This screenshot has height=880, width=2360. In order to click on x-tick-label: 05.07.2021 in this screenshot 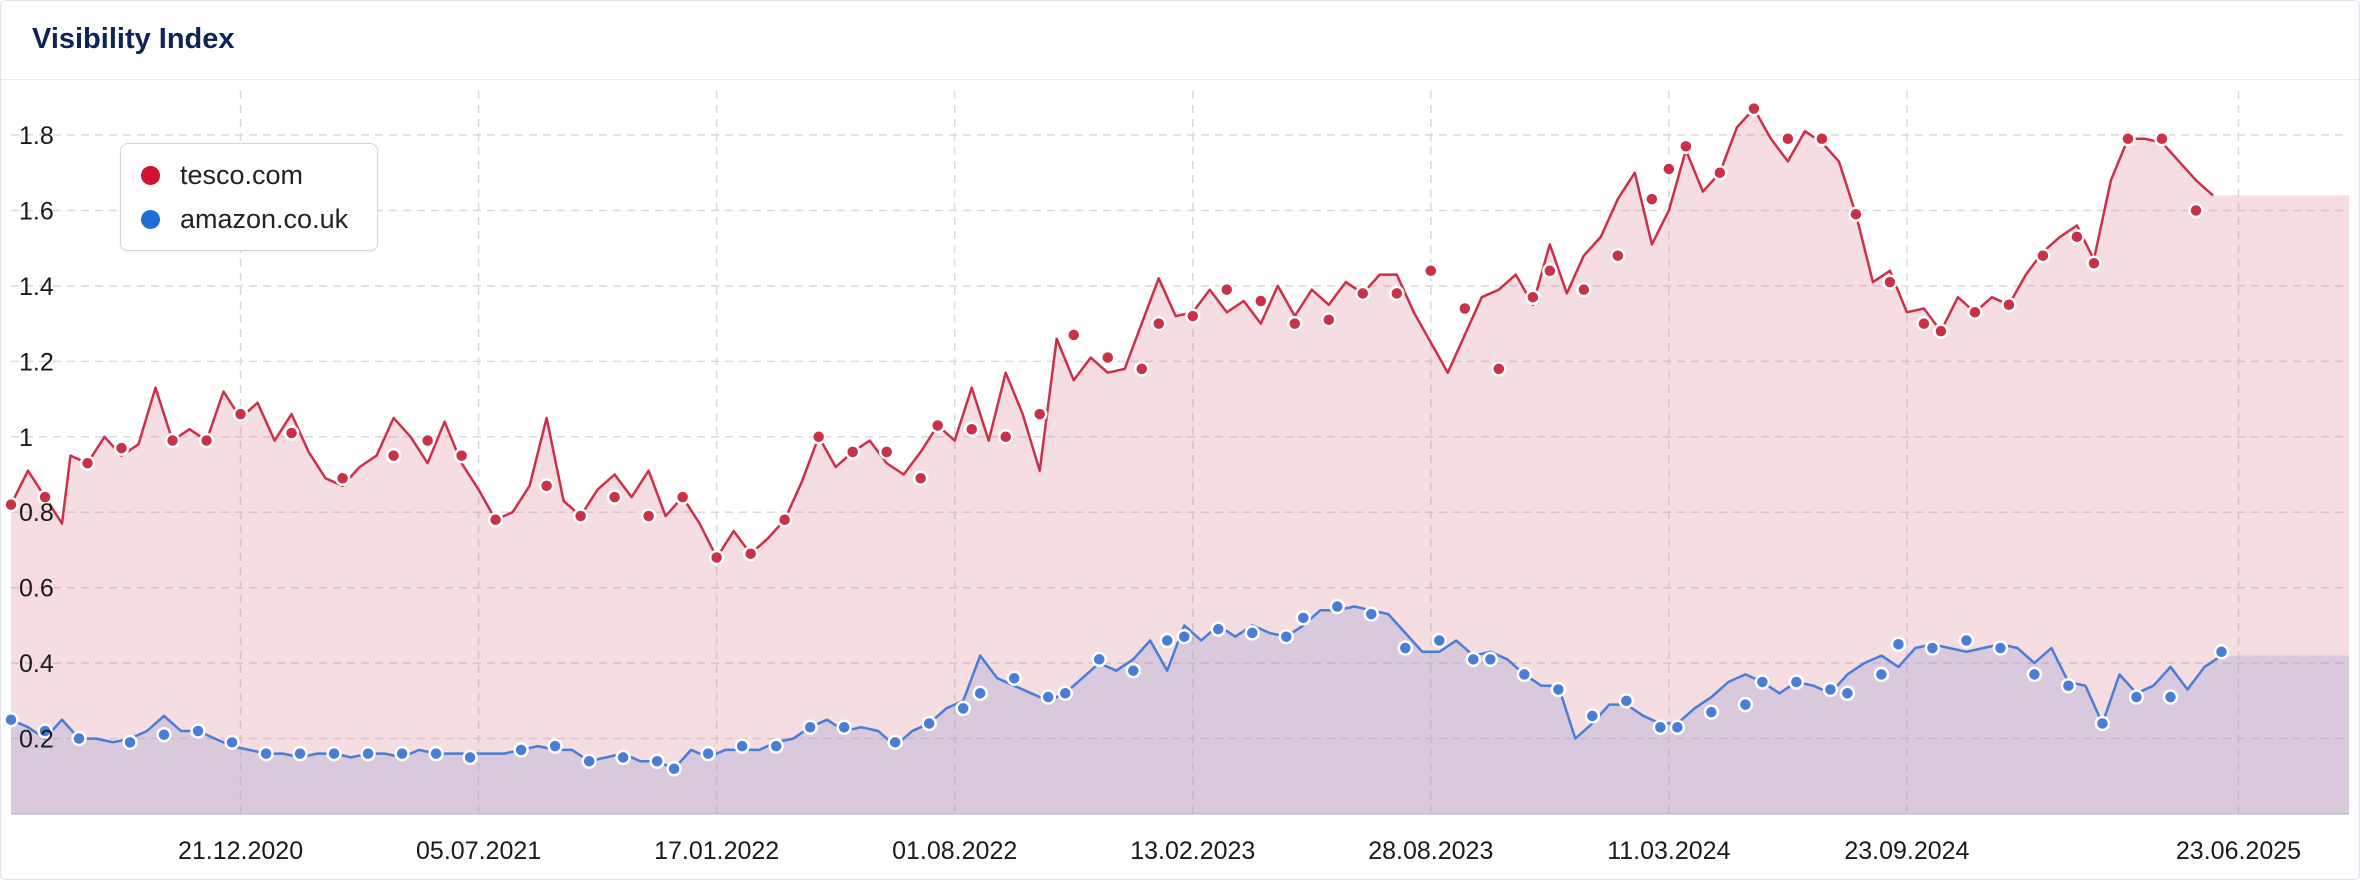, I will do `click(478, 851)`.